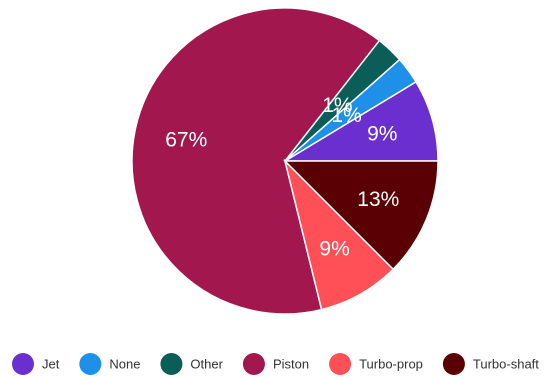 This screenshot has height=377, width=549. Describe the element at coordinates (36, 364) in the screenshot. I see `legend-item-jet: Jet` at that location.